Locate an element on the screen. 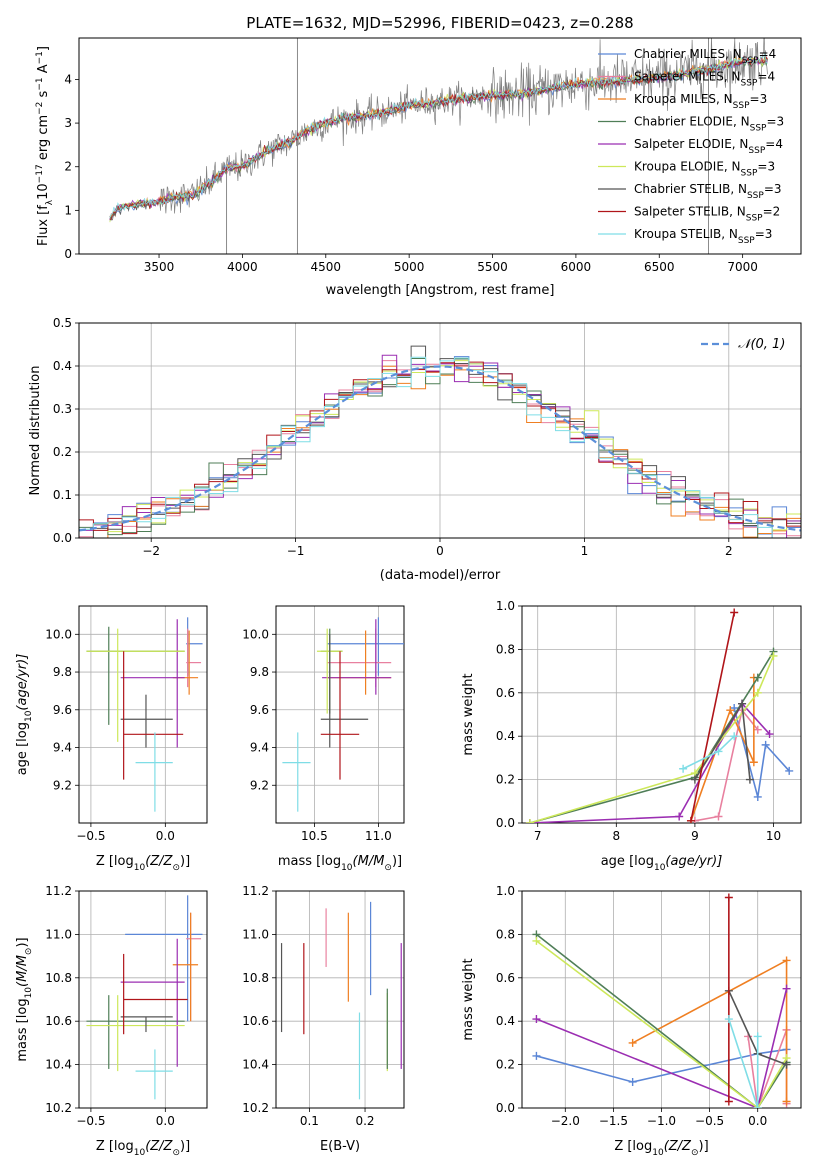 This screenshot has height=1170, width=819. y-axis-label: mass weight is located at coordinates (468, 714).